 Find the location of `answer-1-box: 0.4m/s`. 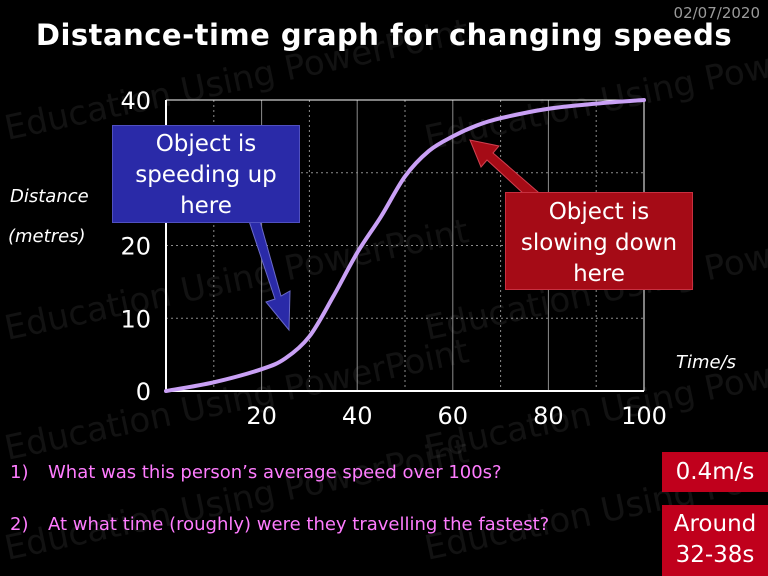

answer-1-box: 0.4m/s is located at coordinates (715, 472).